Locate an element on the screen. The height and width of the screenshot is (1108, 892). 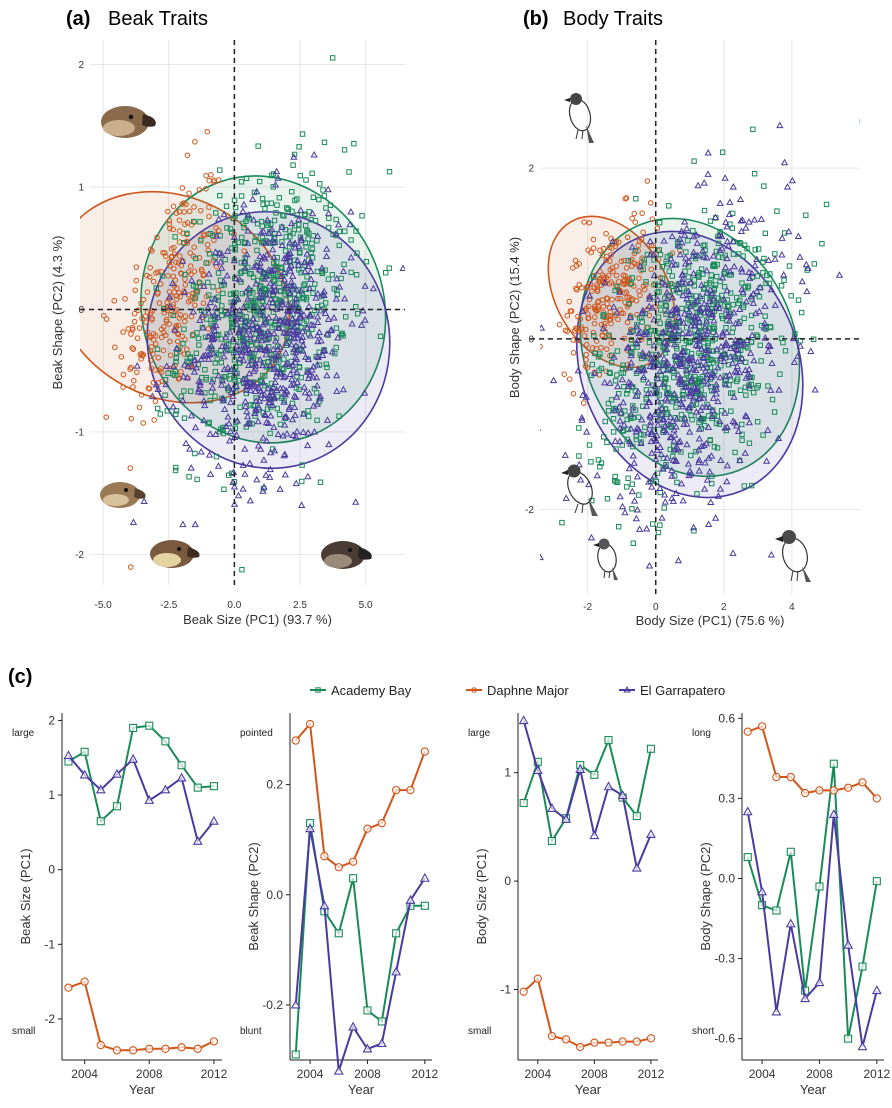
y-tick-label: 2 is located at coordinates (51, 720).